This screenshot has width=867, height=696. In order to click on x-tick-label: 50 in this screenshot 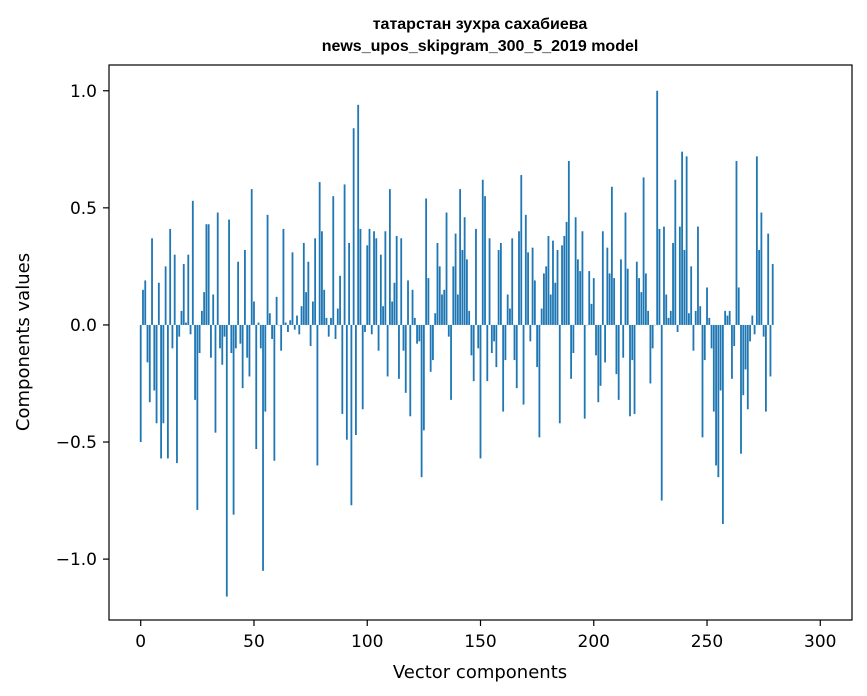, I will do `click(254, 642)`.